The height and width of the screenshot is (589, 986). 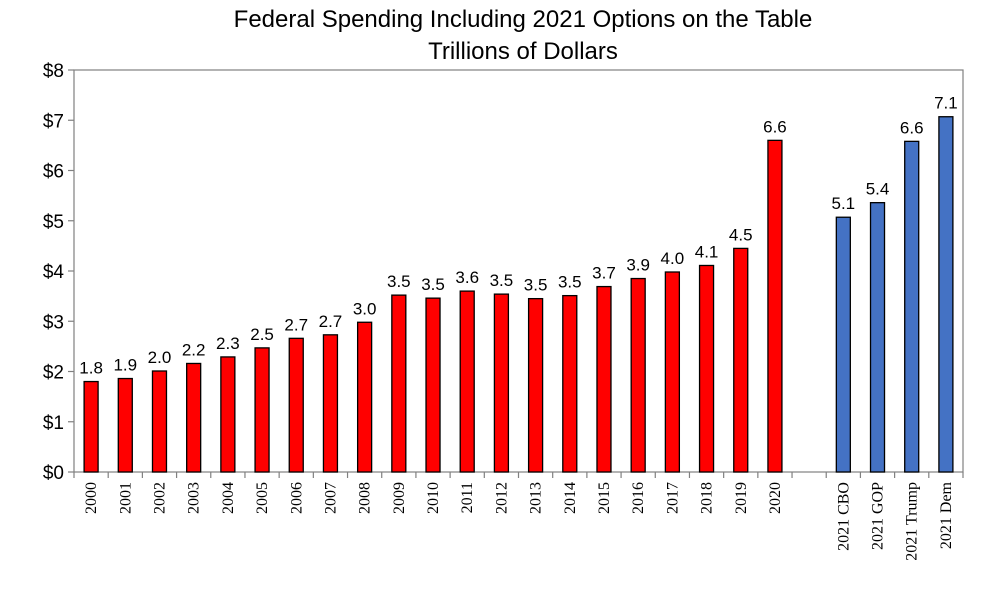 I want to click on x-tick-label: 2021 Trump, so click(x=912, y=521).